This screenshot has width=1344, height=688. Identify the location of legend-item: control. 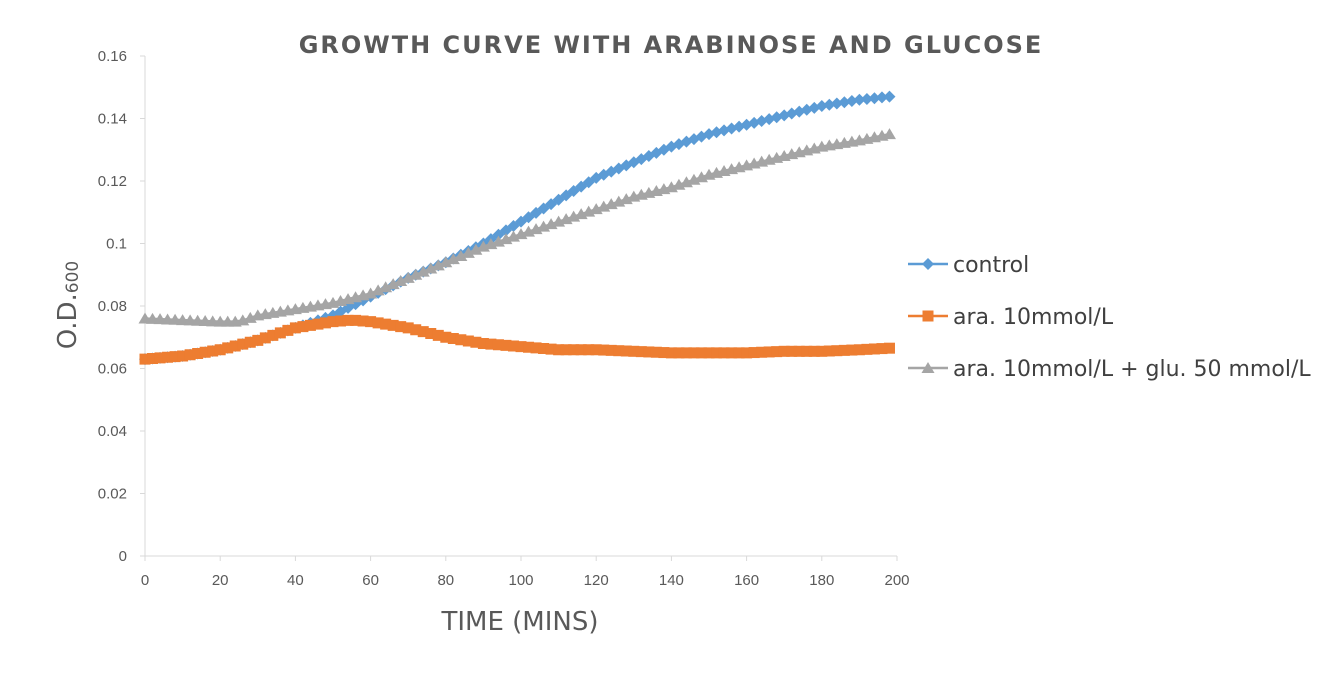
(968, 265).